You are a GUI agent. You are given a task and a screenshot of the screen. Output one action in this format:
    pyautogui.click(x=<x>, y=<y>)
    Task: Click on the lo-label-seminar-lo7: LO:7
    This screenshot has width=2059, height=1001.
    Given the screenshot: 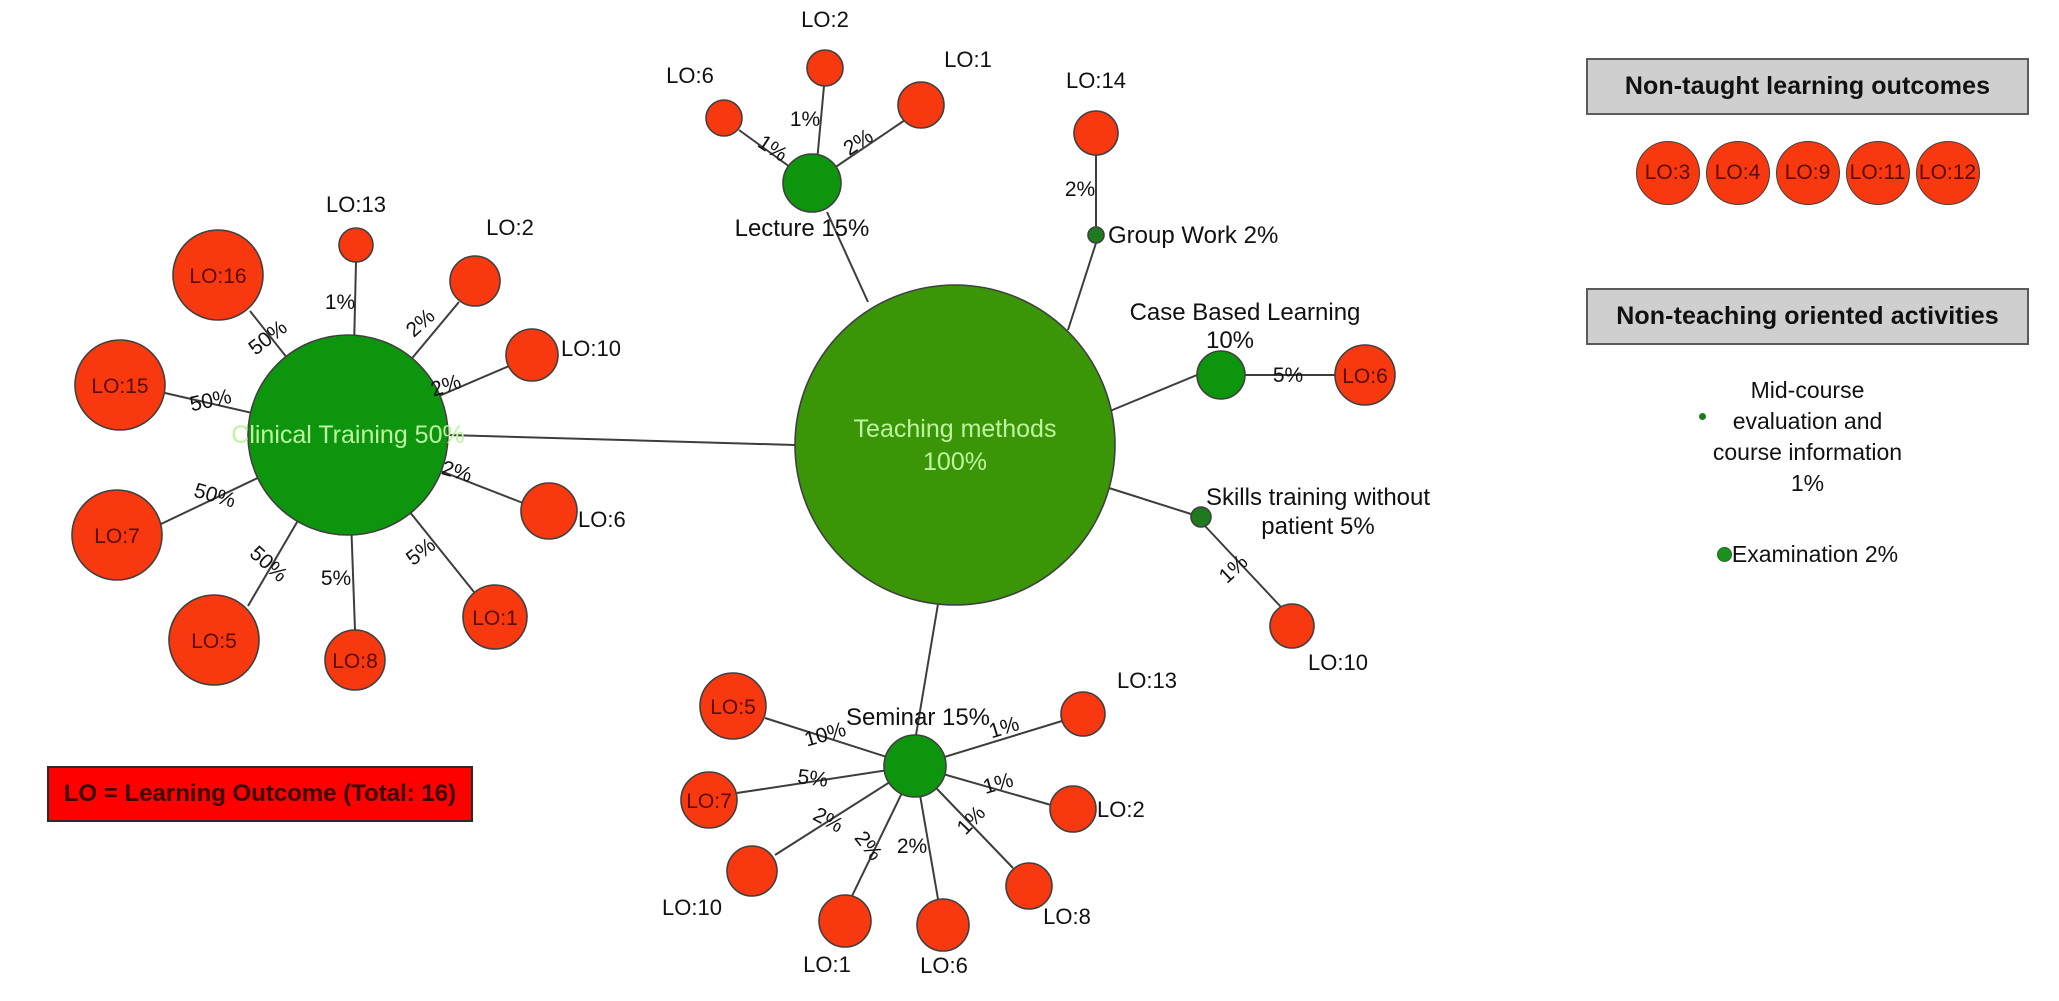 What is the action you would take?
    pyautogui.click(x=709, y=801)
    